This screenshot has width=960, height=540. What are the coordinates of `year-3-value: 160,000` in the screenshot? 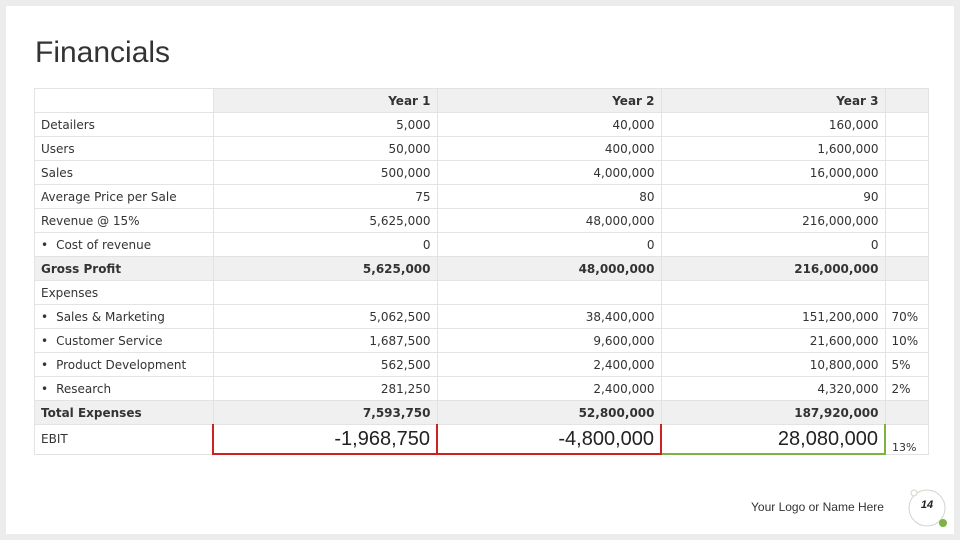 It's located at (773, 124).